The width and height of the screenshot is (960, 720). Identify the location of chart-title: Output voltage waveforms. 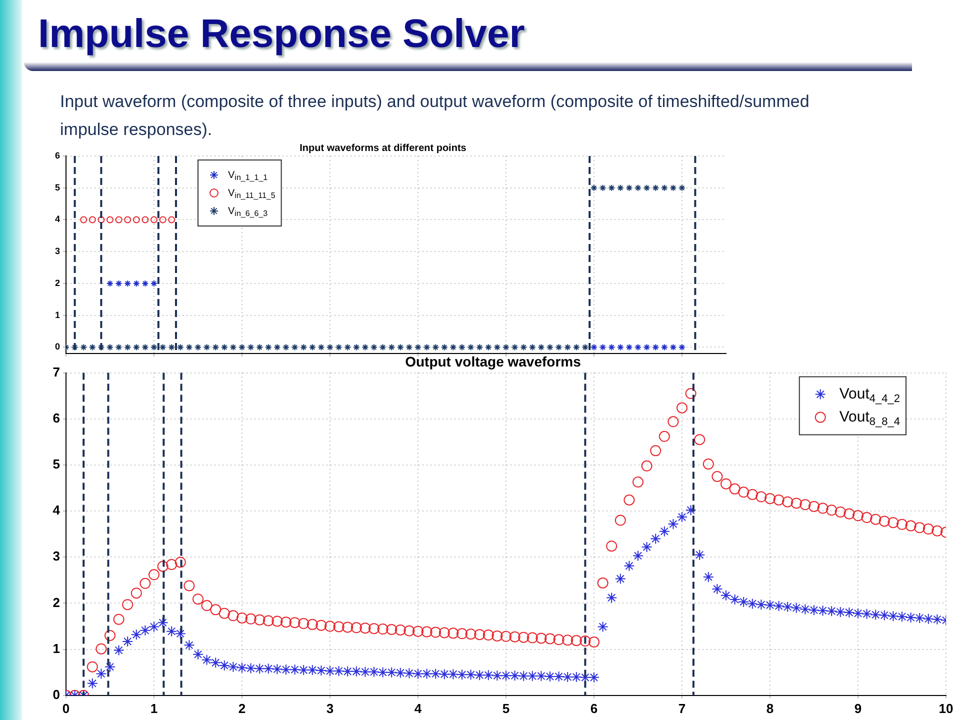
(493, 361).